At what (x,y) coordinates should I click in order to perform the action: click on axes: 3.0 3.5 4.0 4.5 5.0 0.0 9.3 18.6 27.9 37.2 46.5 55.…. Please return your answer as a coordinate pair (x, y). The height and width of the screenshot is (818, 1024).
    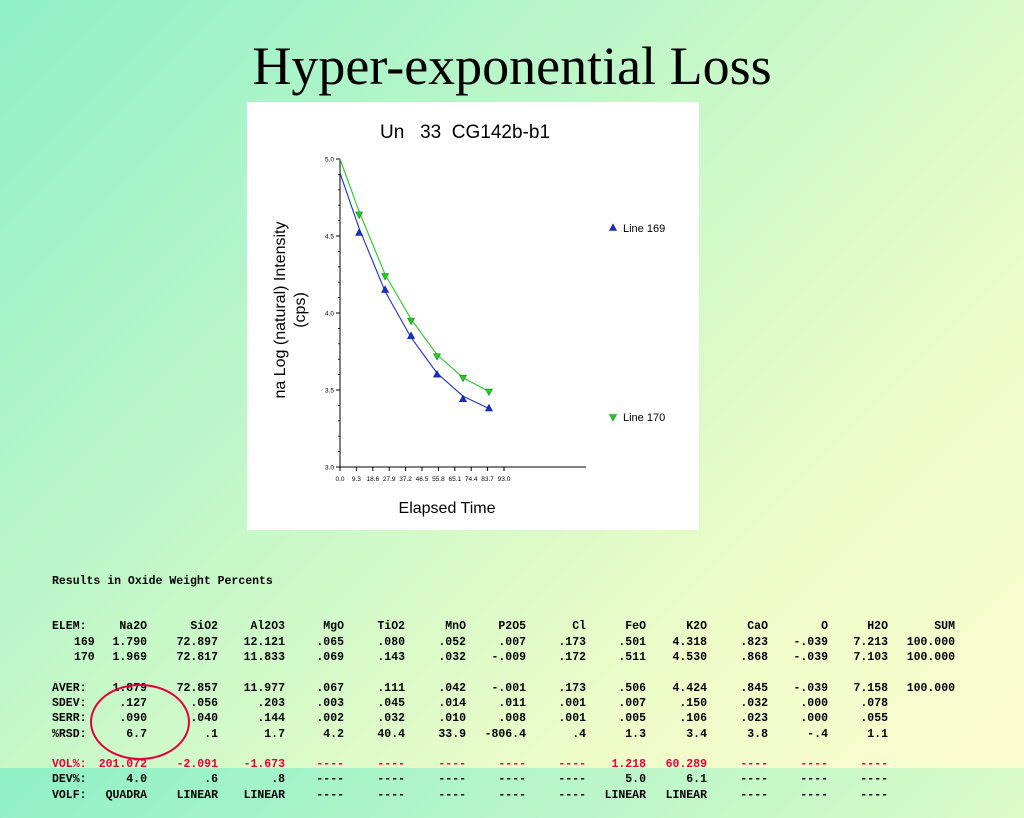
    Looking at the image, I should click on (455, 320).